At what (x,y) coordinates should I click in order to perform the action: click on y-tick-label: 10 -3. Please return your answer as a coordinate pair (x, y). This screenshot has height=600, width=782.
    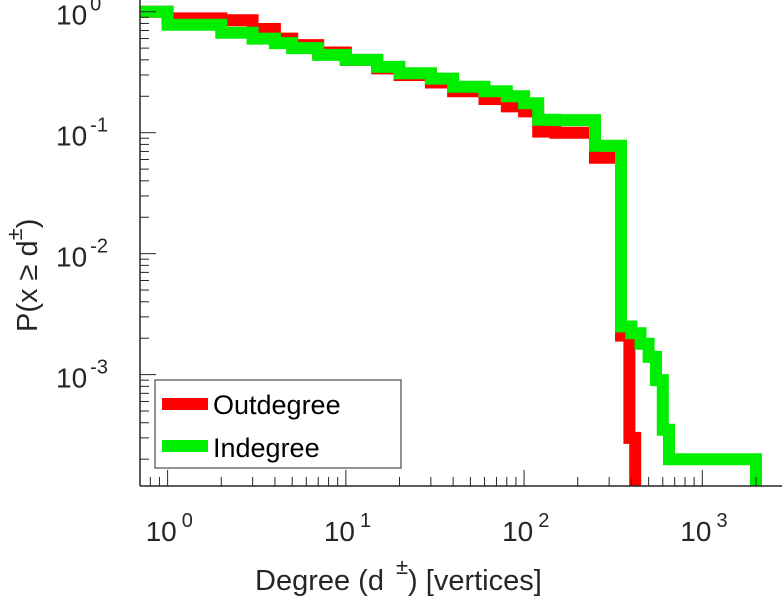
    Looking at the image, I should click on (82, 375).